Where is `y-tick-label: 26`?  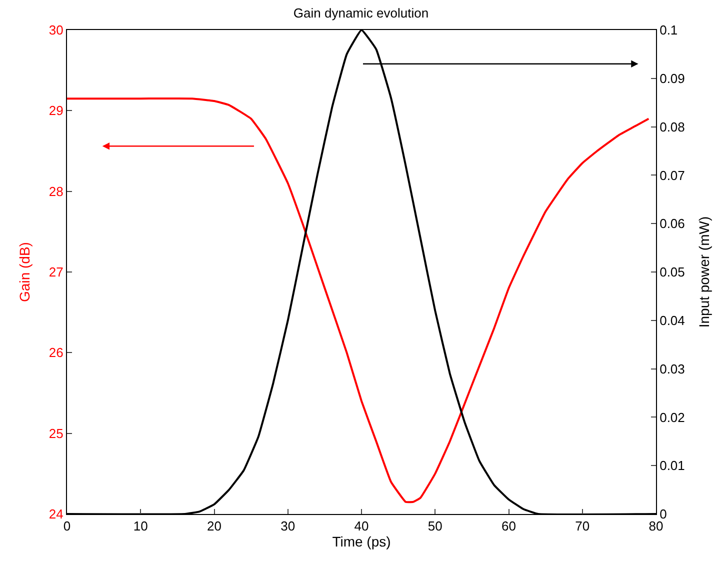
y-tick-label: 26 is located at coordinates (56, 352).